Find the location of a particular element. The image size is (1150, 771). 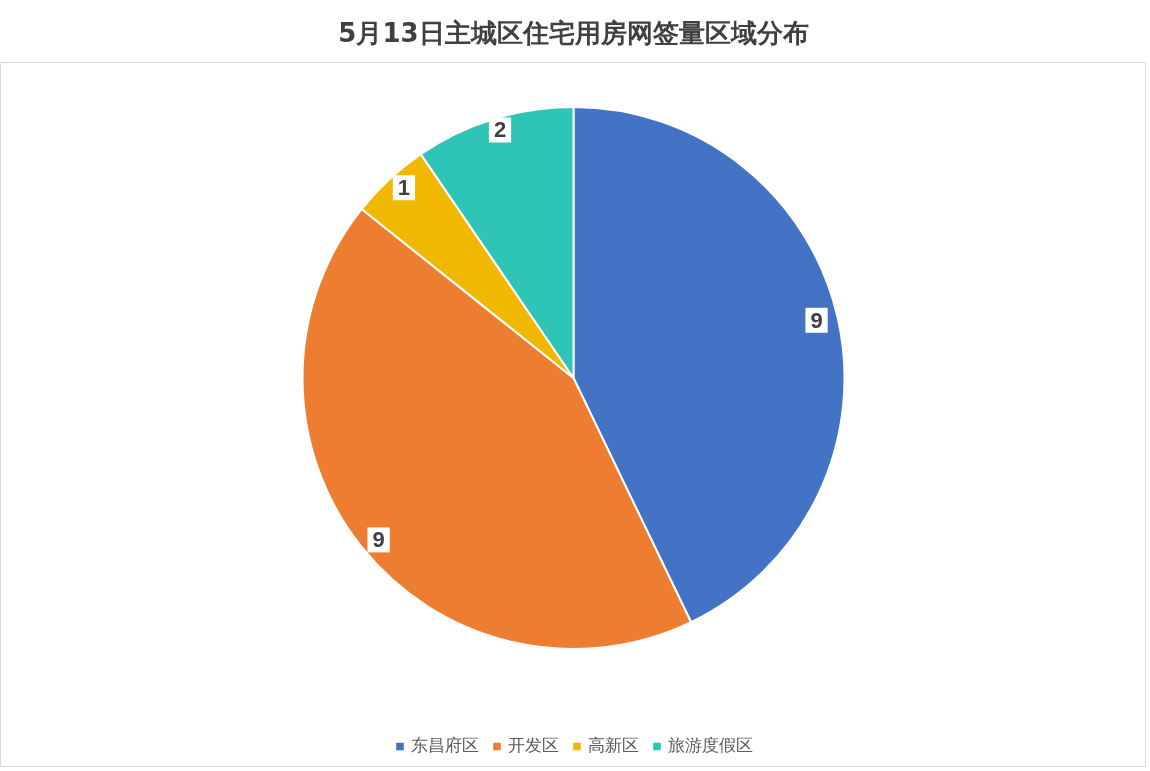

data-label: 2 is located at coordinates (500, 130).